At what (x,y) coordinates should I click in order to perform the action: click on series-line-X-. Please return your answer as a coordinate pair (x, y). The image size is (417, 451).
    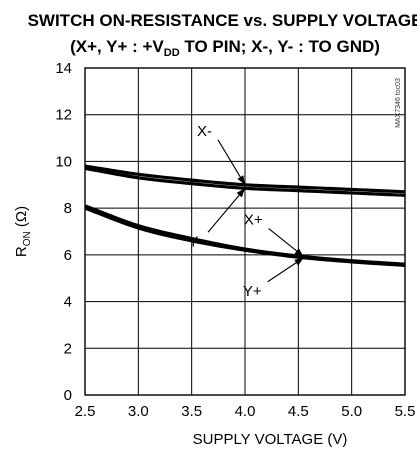
    Looking at the image, I should click on (245, 179).